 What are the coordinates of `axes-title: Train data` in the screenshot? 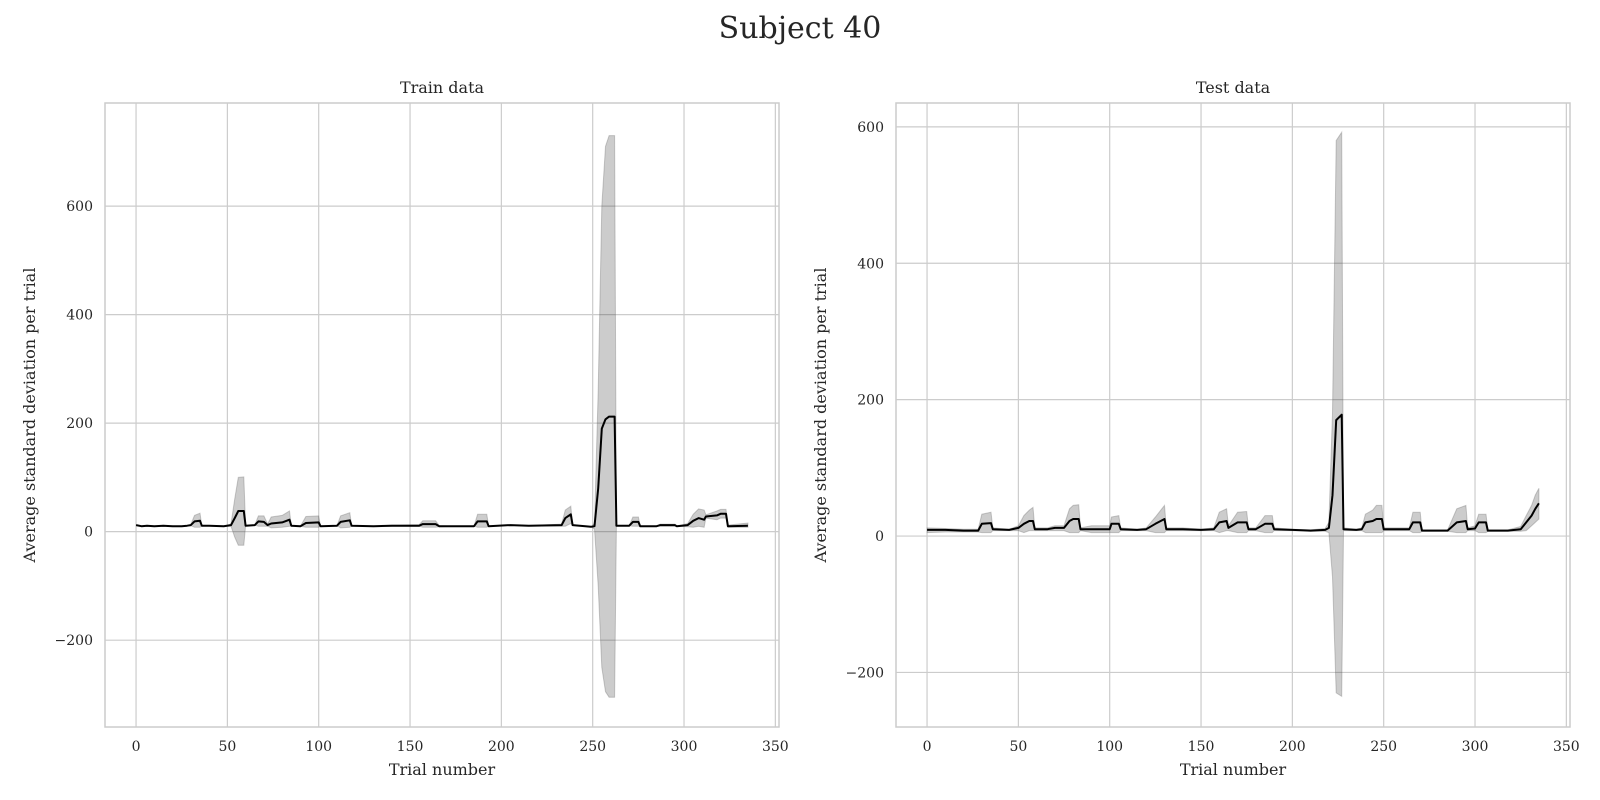 It's located at (442, 87).